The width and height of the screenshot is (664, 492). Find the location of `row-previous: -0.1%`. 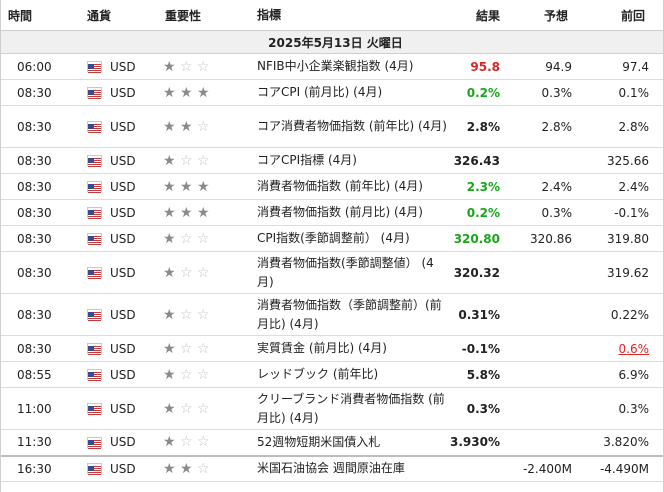

row-previous: -0.1% is located at coordinates (624, 212).